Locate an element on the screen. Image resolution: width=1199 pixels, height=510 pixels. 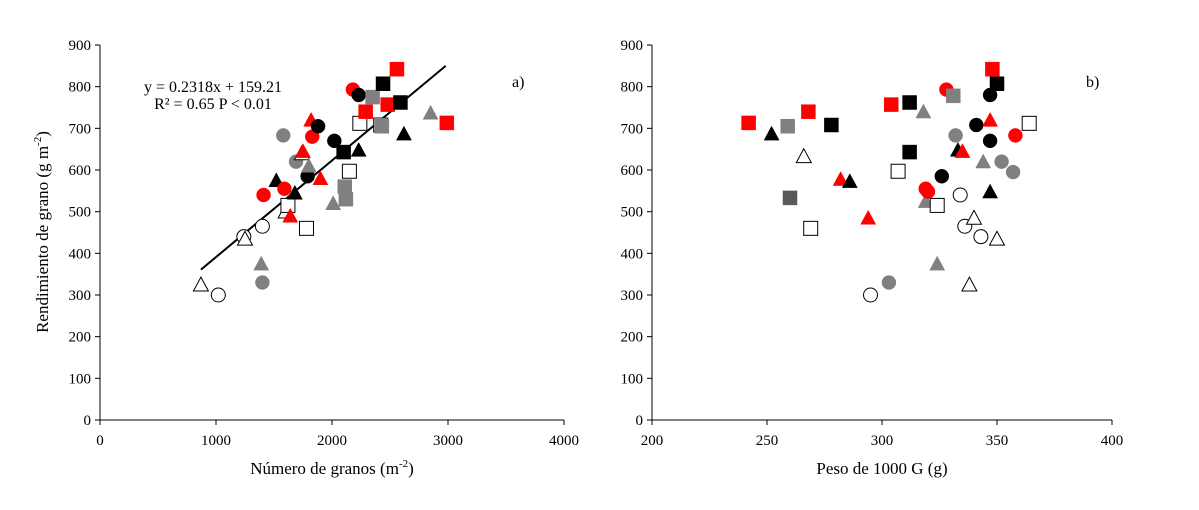
panel-a-y-axis-label-text: Rendimiento de grano (g m is located at coordinates (42, 239).